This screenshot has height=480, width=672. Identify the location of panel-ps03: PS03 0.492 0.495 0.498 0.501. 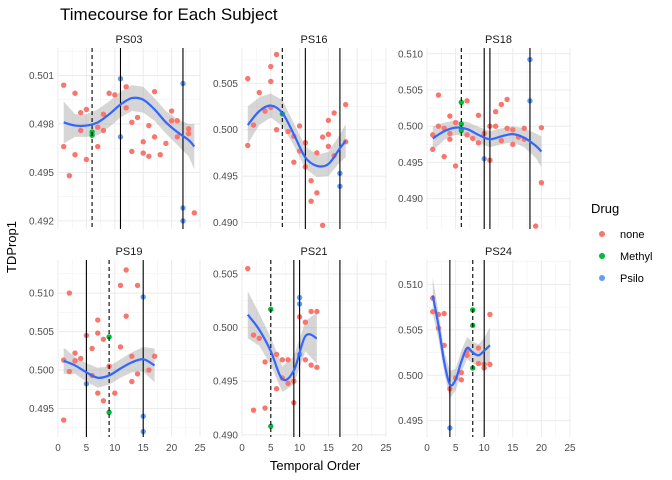
(115, 131).